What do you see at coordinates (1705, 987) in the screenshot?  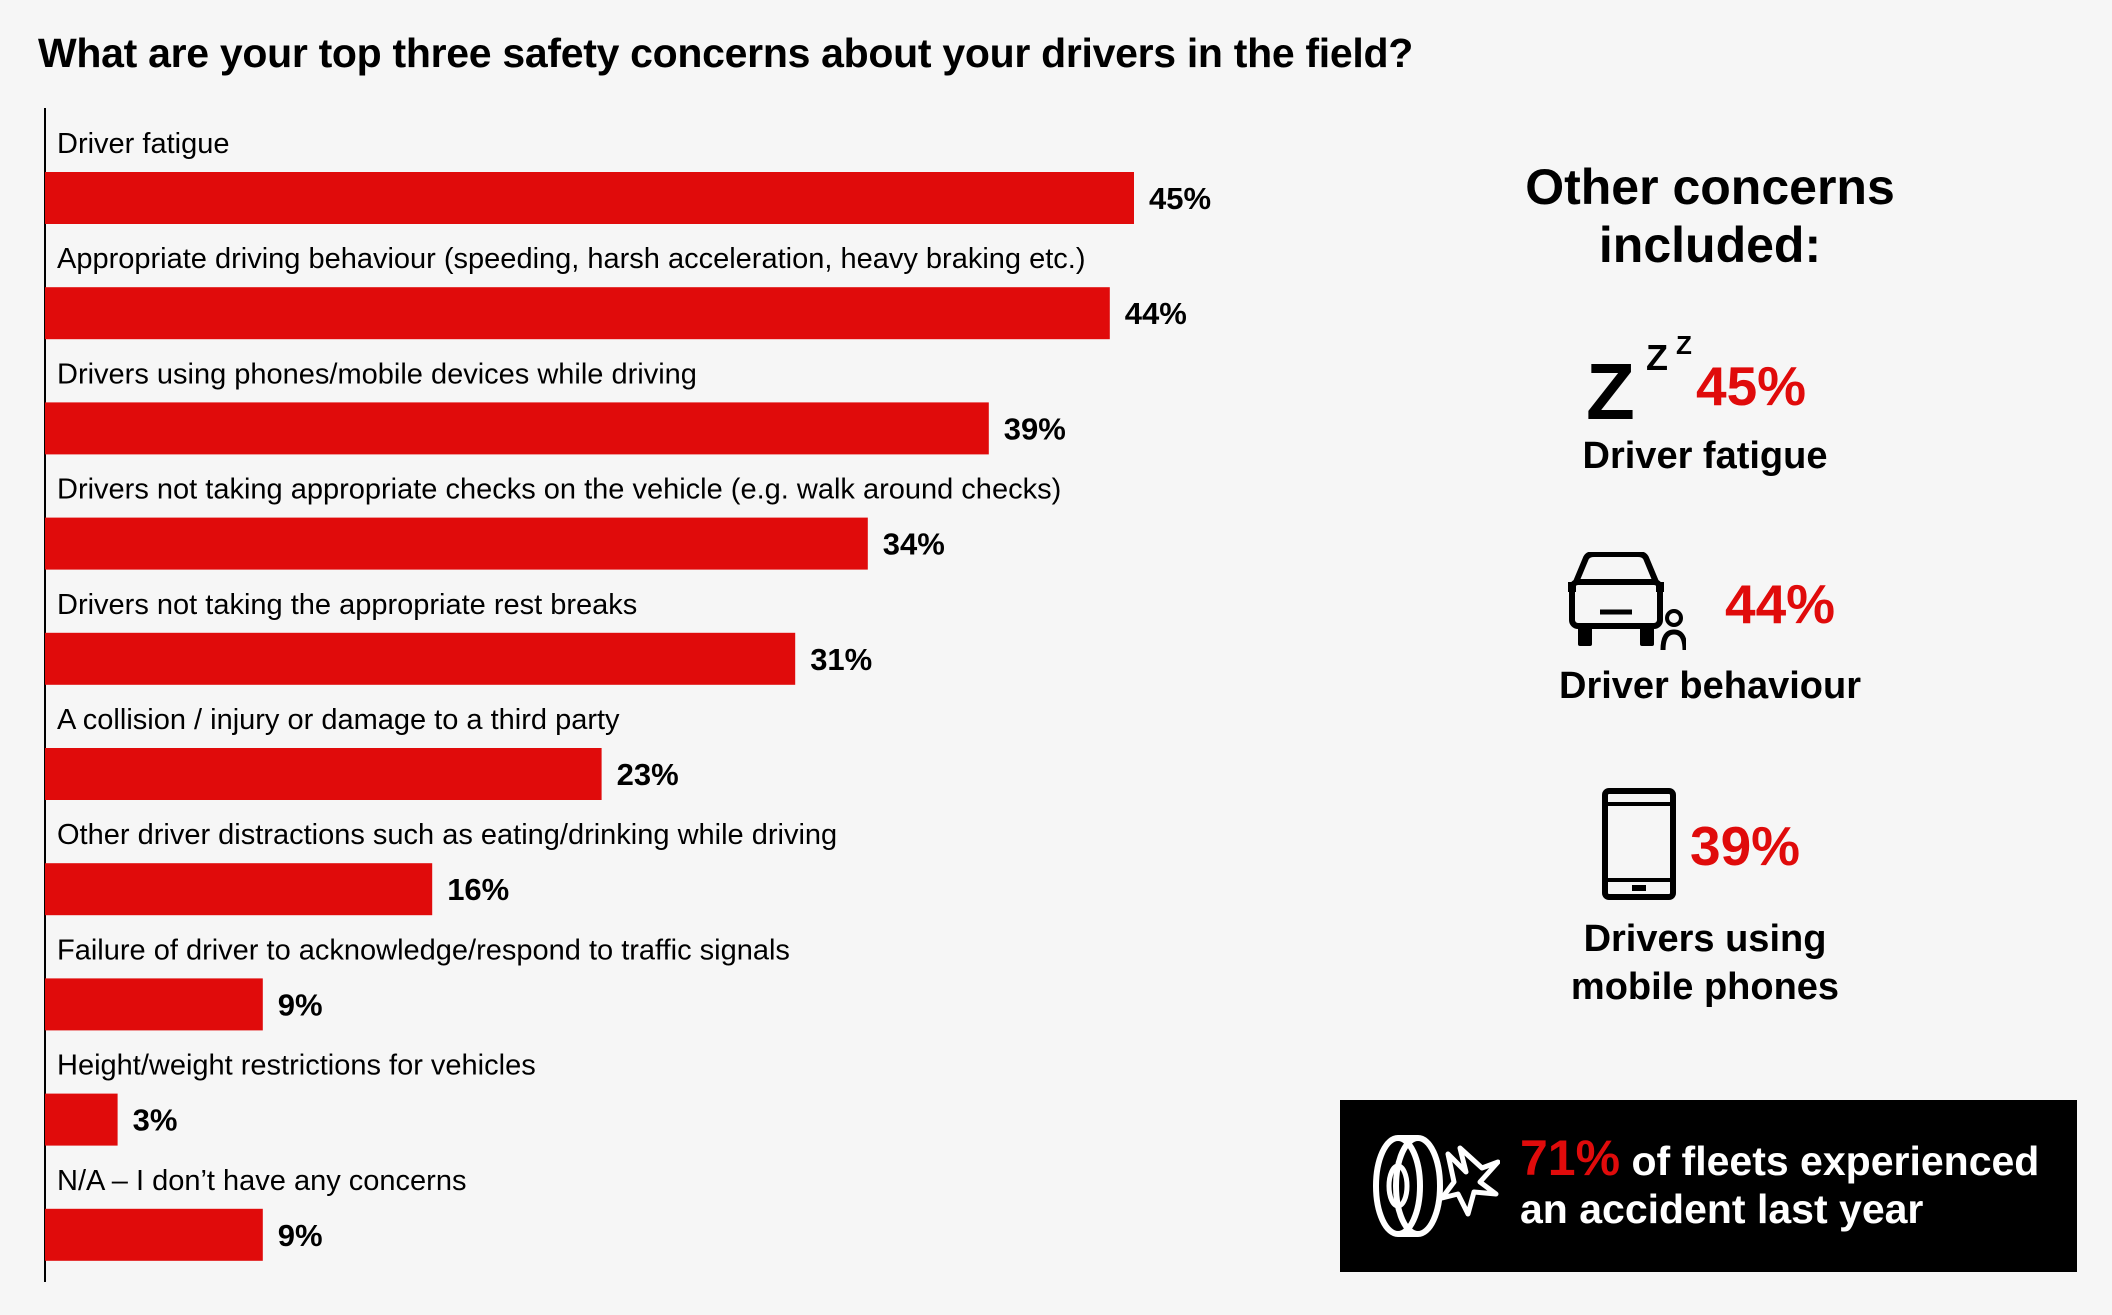 I see `phones-label-line2: mobile phones` at bounding box center [1705, 987].